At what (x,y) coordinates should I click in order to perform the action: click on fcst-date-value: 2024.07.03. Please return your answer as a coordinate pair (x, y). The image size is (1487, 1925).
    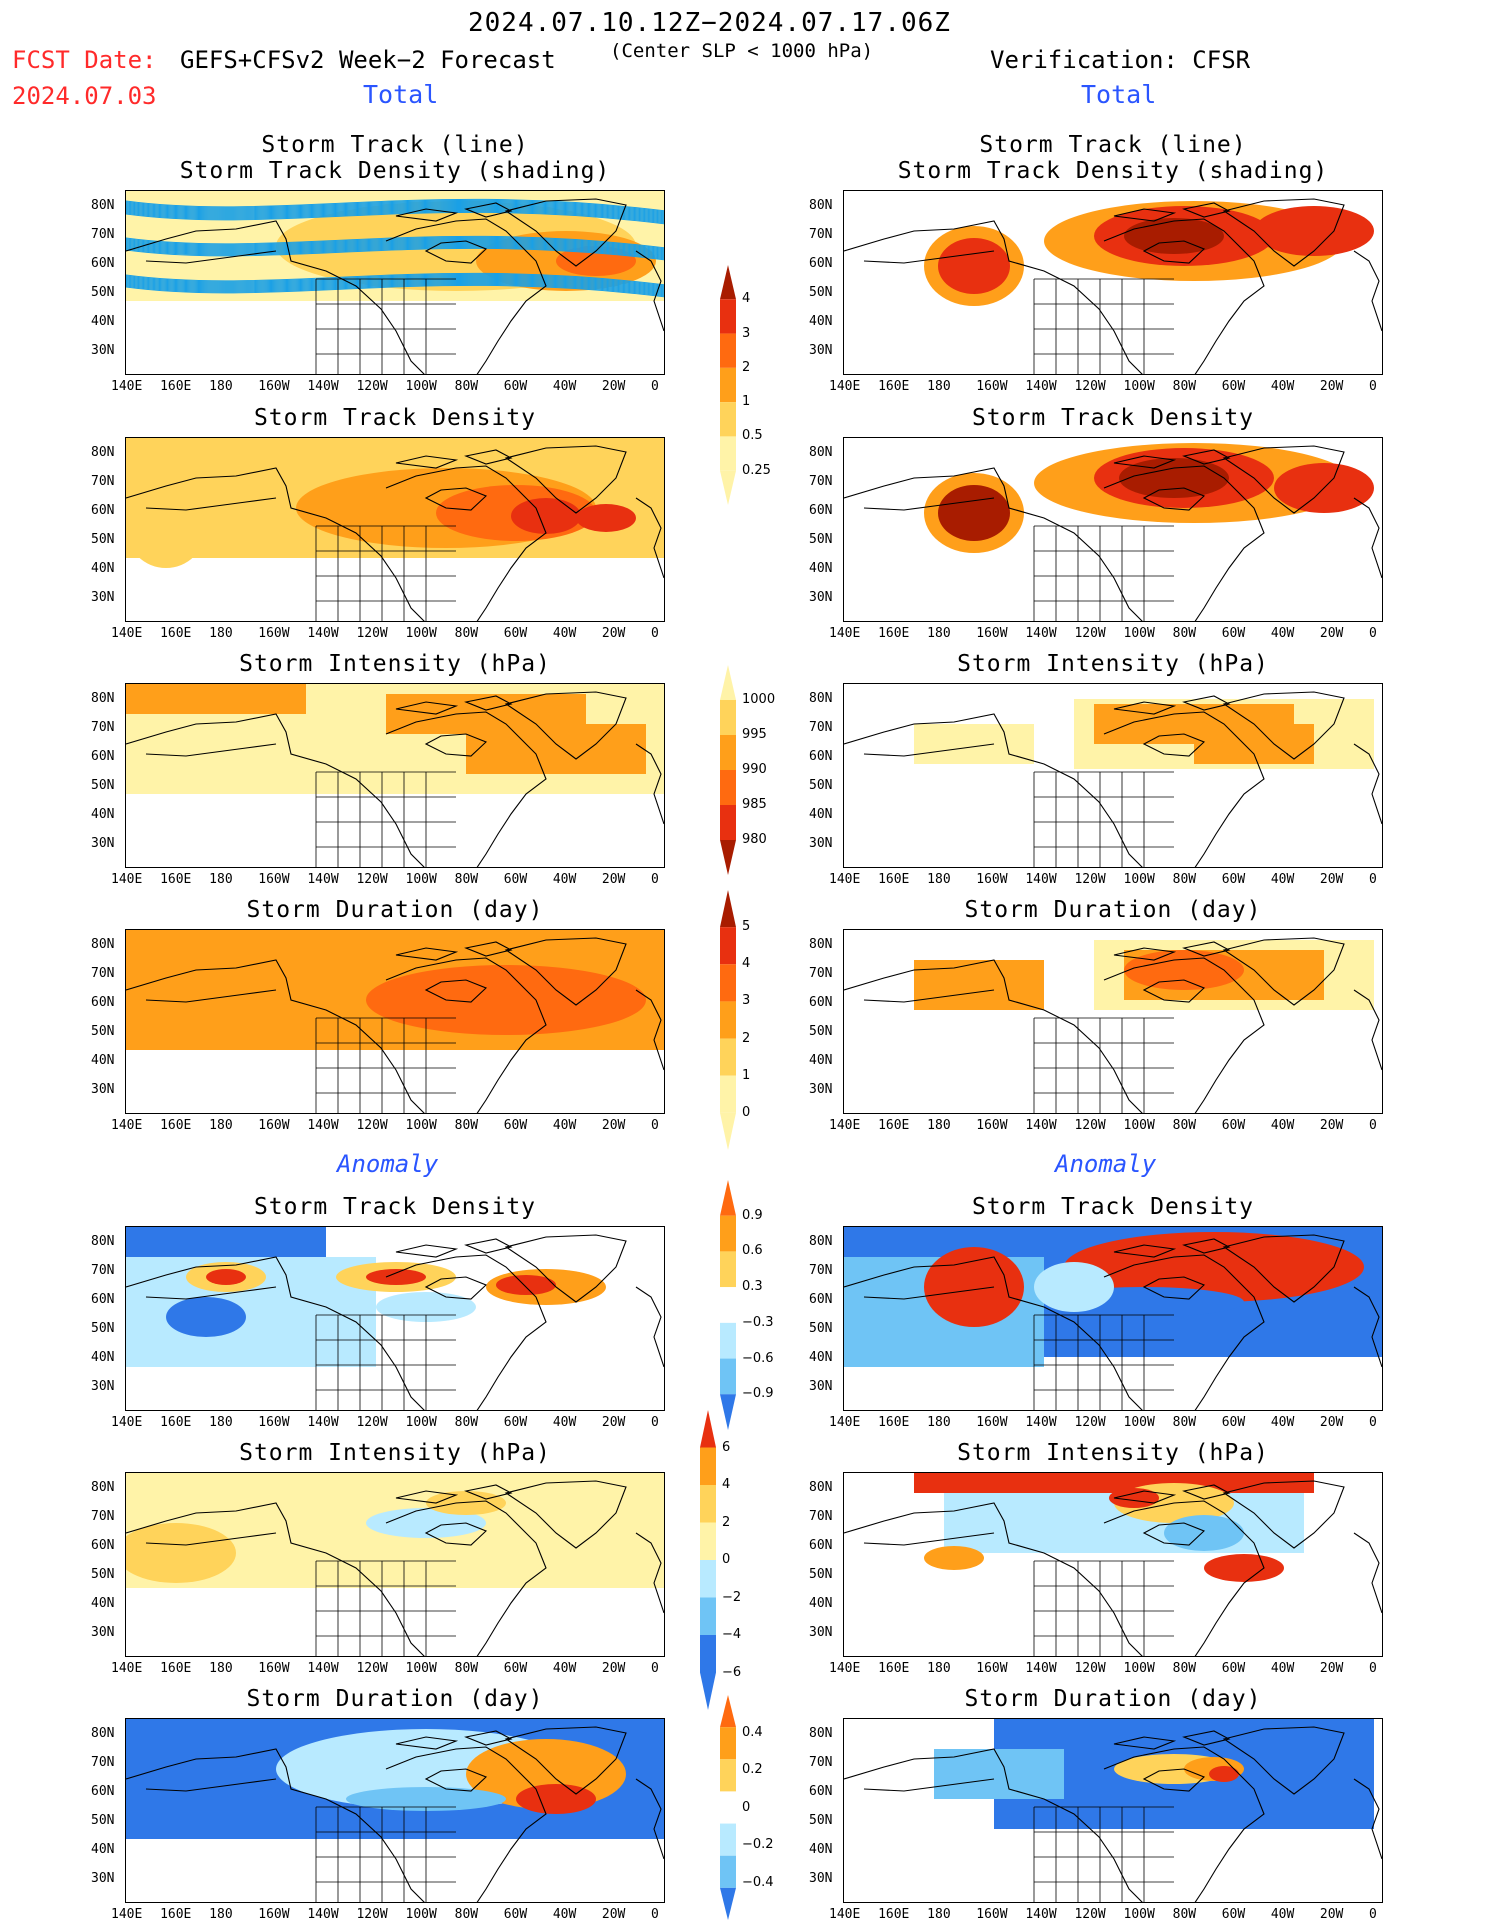
    Looking at the image, I should click on (84, 96).